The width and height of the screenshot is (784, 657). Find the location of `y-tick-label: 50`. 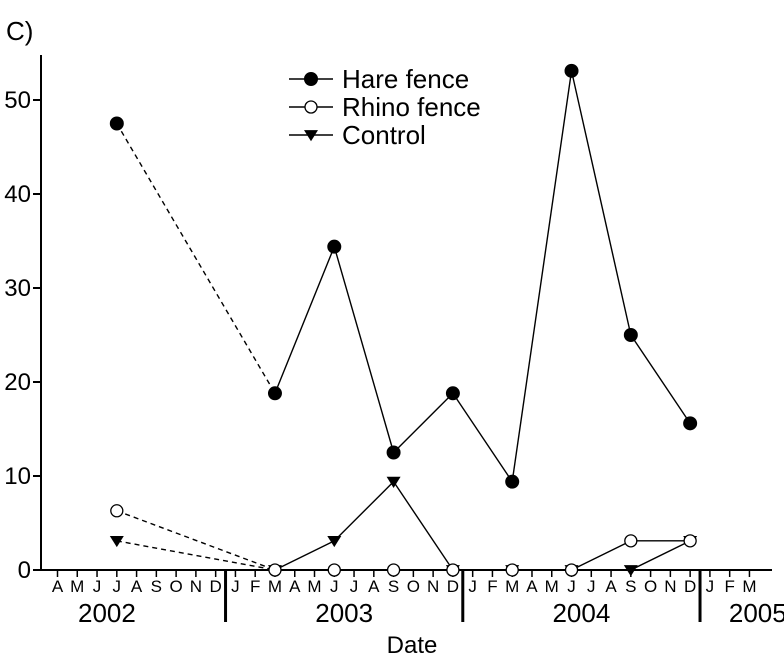

y-tick-label: 50 is located at coordinates (17, 100).